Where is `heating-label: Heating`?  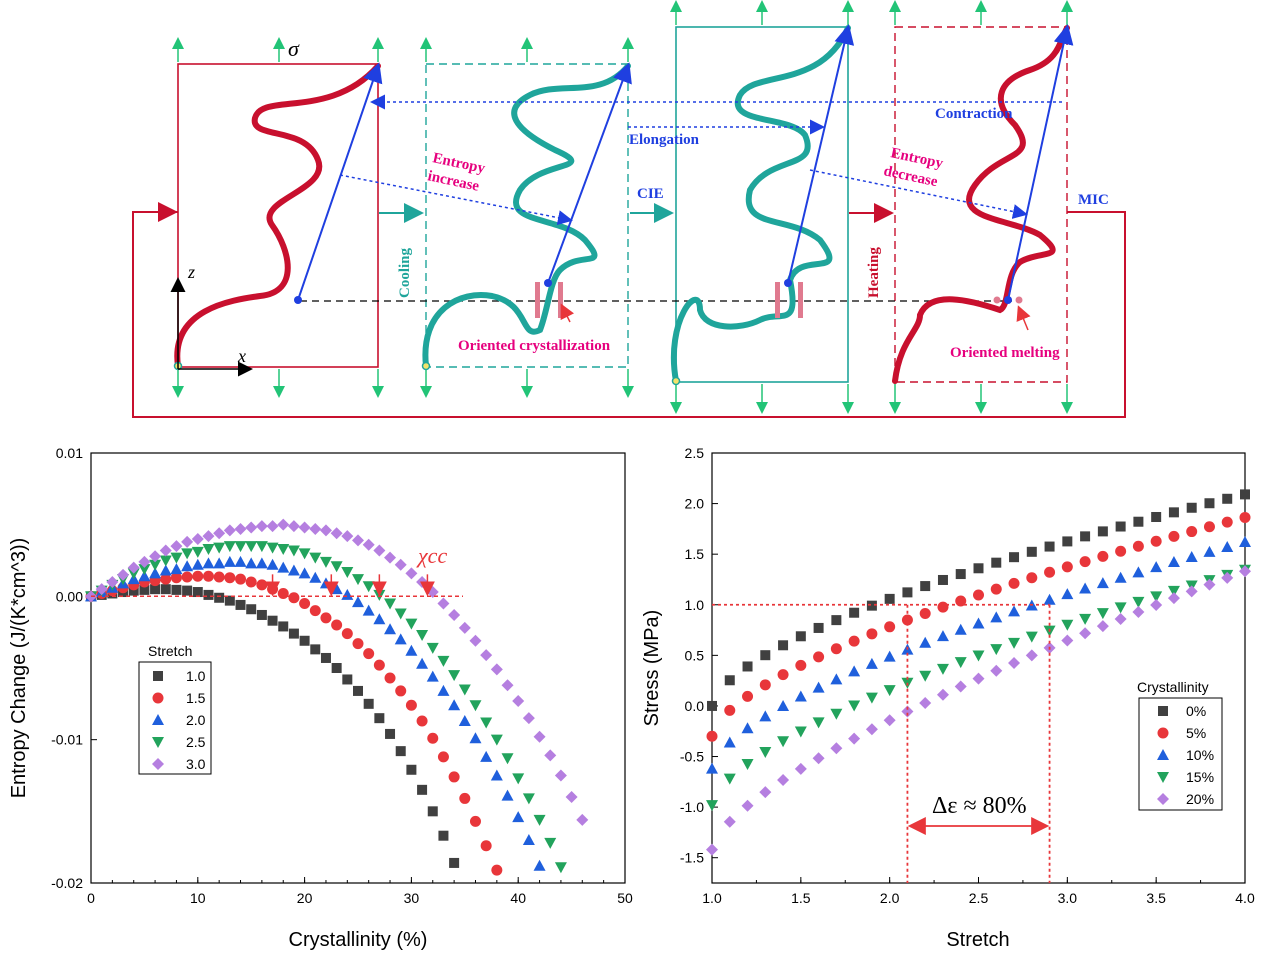 heating-label: Heating is located at coordinates (874, 272).